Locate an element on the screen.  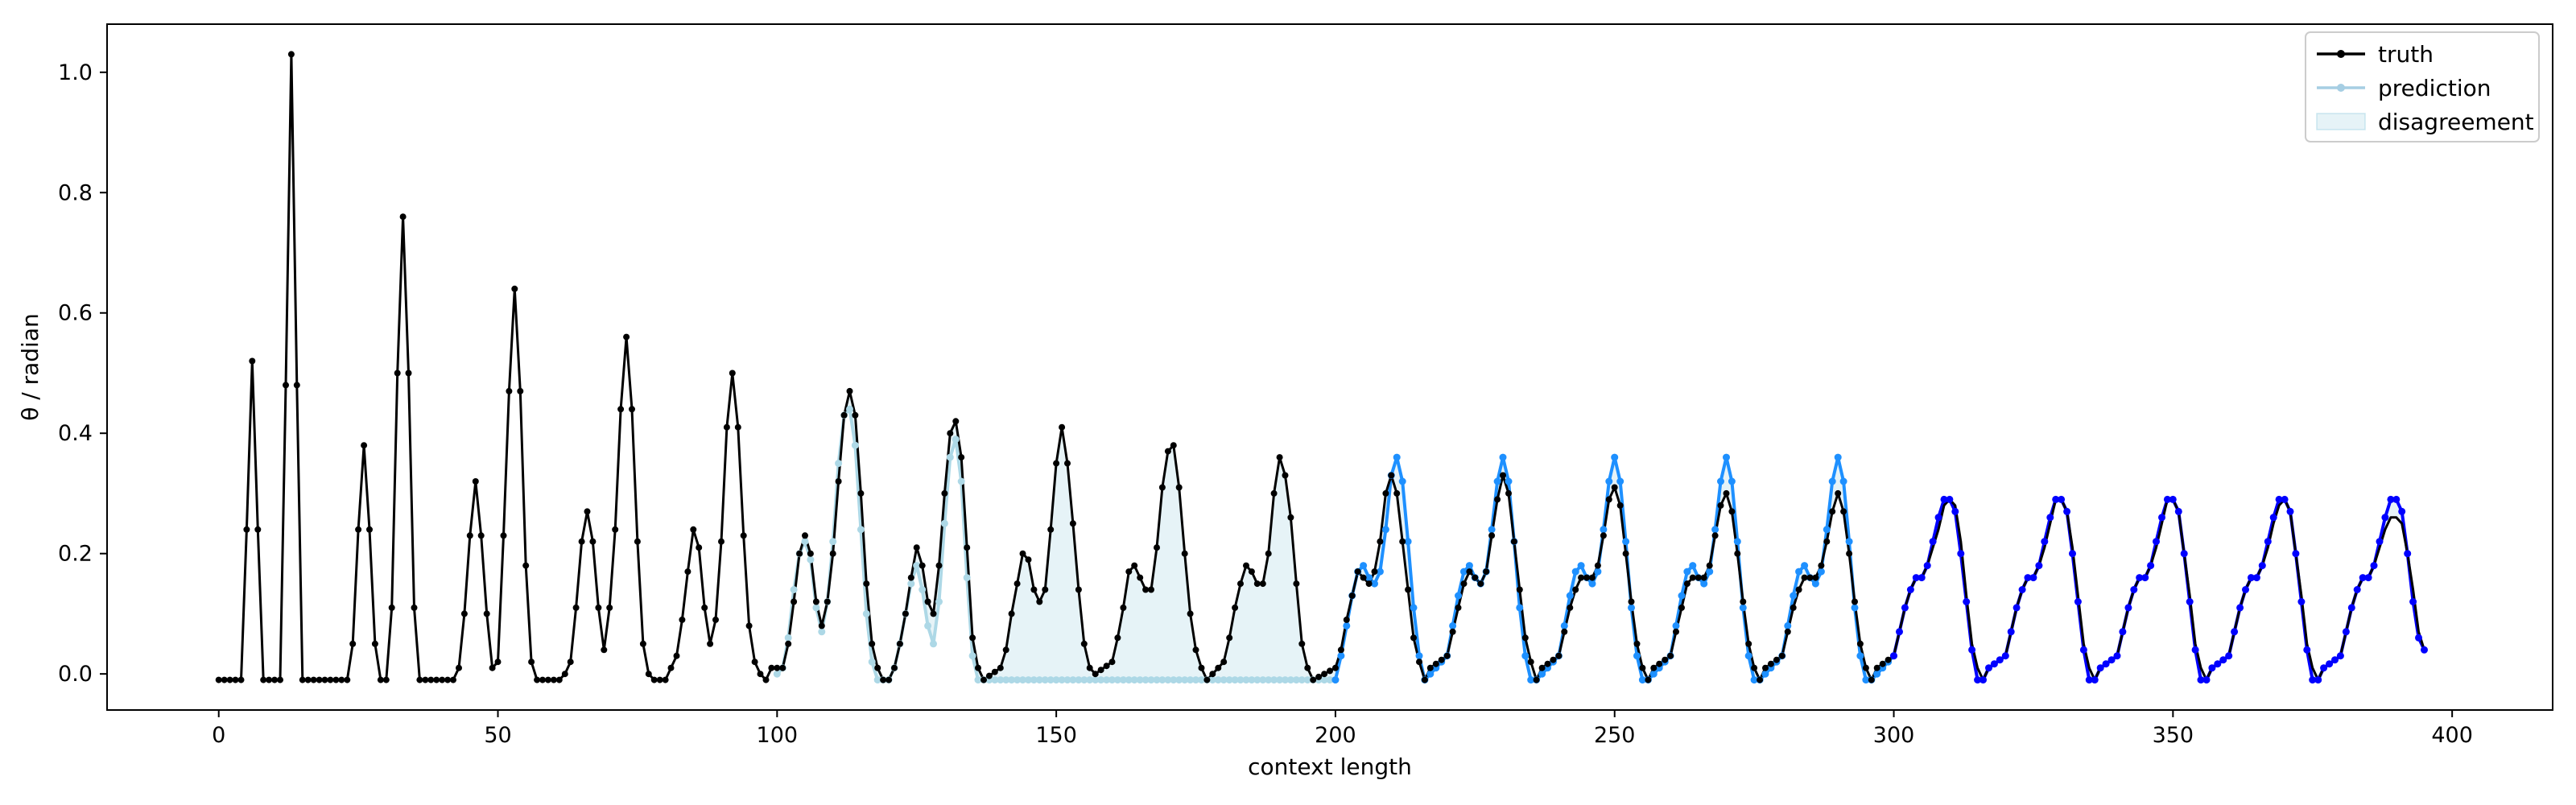
y-tick-label: 0.8 is located at coordinates (75, 192).